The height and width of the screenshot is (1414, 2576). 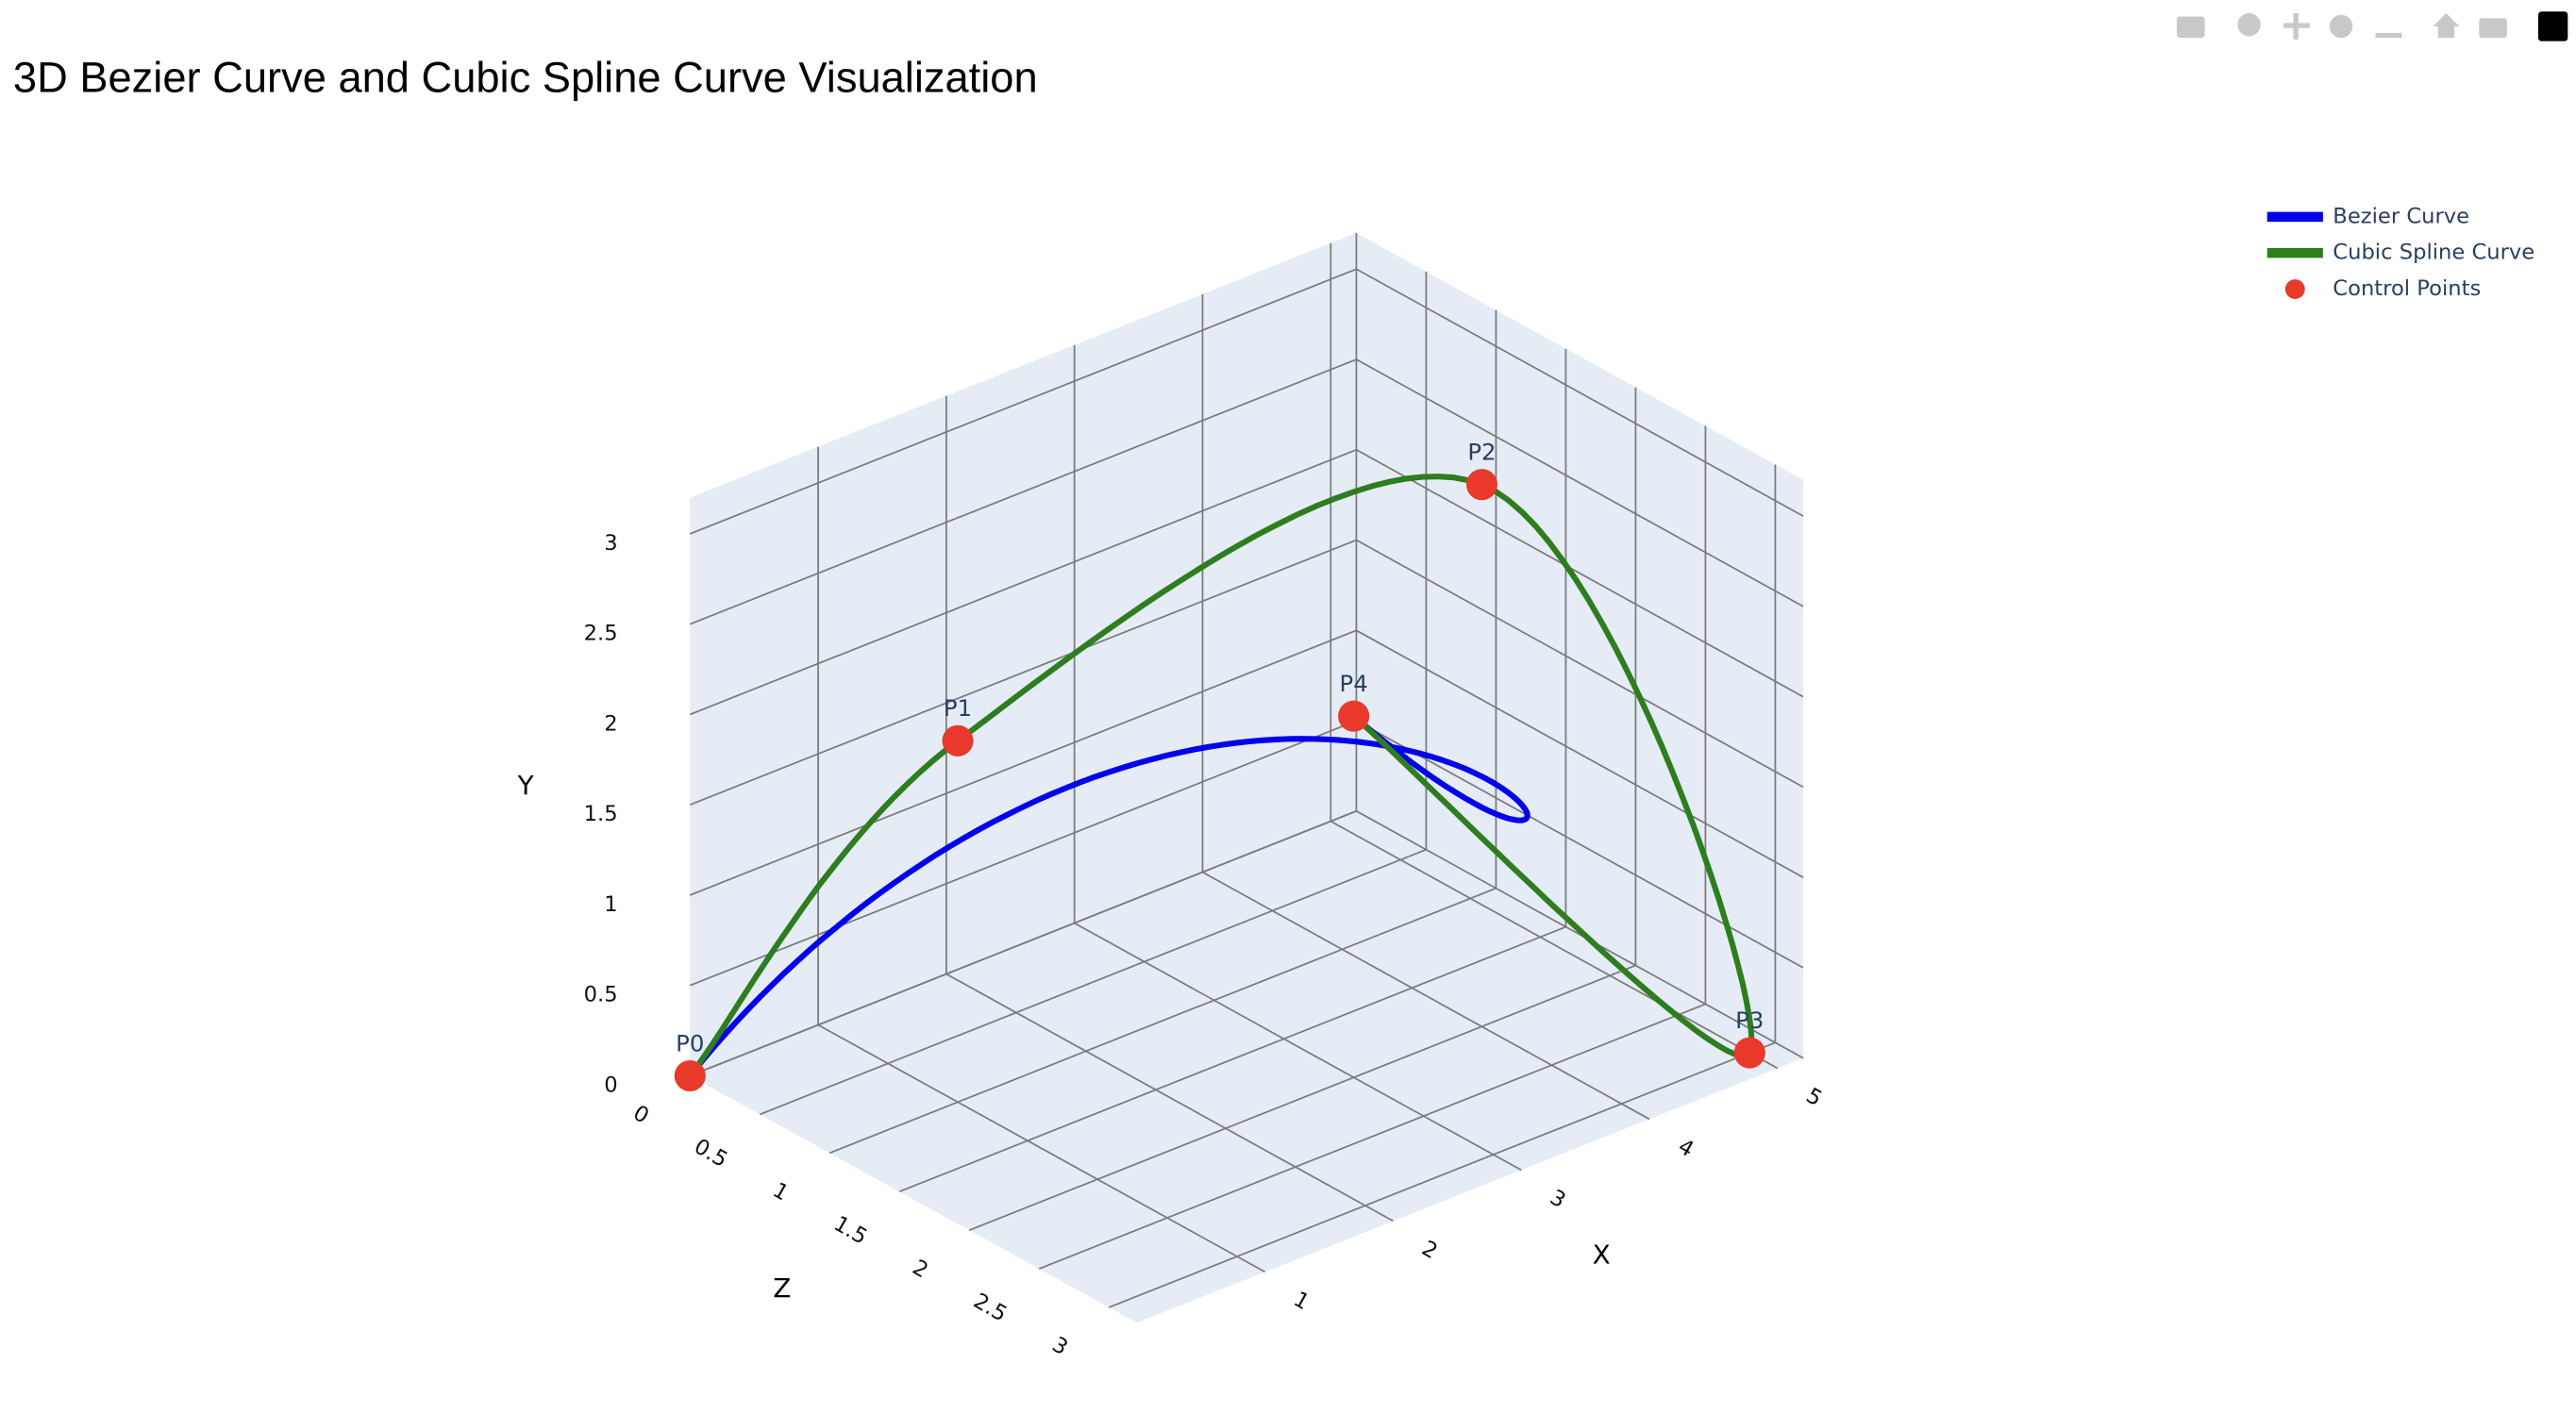 What do you see at coordinates (610, 723) in the screenshot?
I see `y-tick-label: 2` at bounding box center [610, 723].